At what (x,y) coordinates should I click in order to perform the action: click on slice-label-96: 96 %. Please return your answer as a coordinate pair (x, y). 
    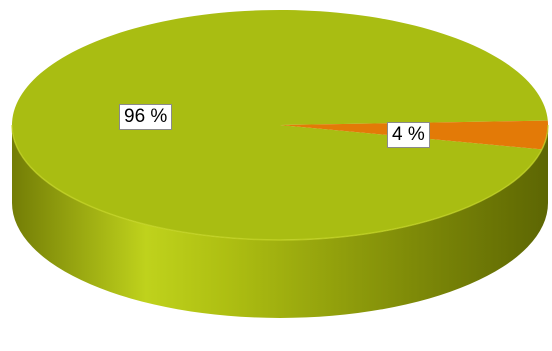
    Looking at the image, I should click on (146, 117).